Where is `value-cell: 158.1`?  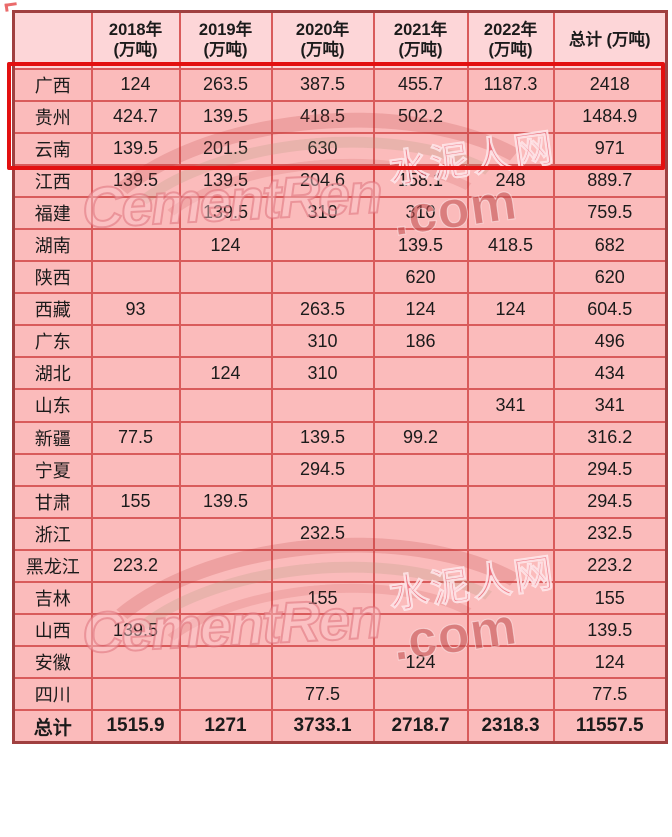 value-cell: 158.1 is located at coordinates (420, 180).